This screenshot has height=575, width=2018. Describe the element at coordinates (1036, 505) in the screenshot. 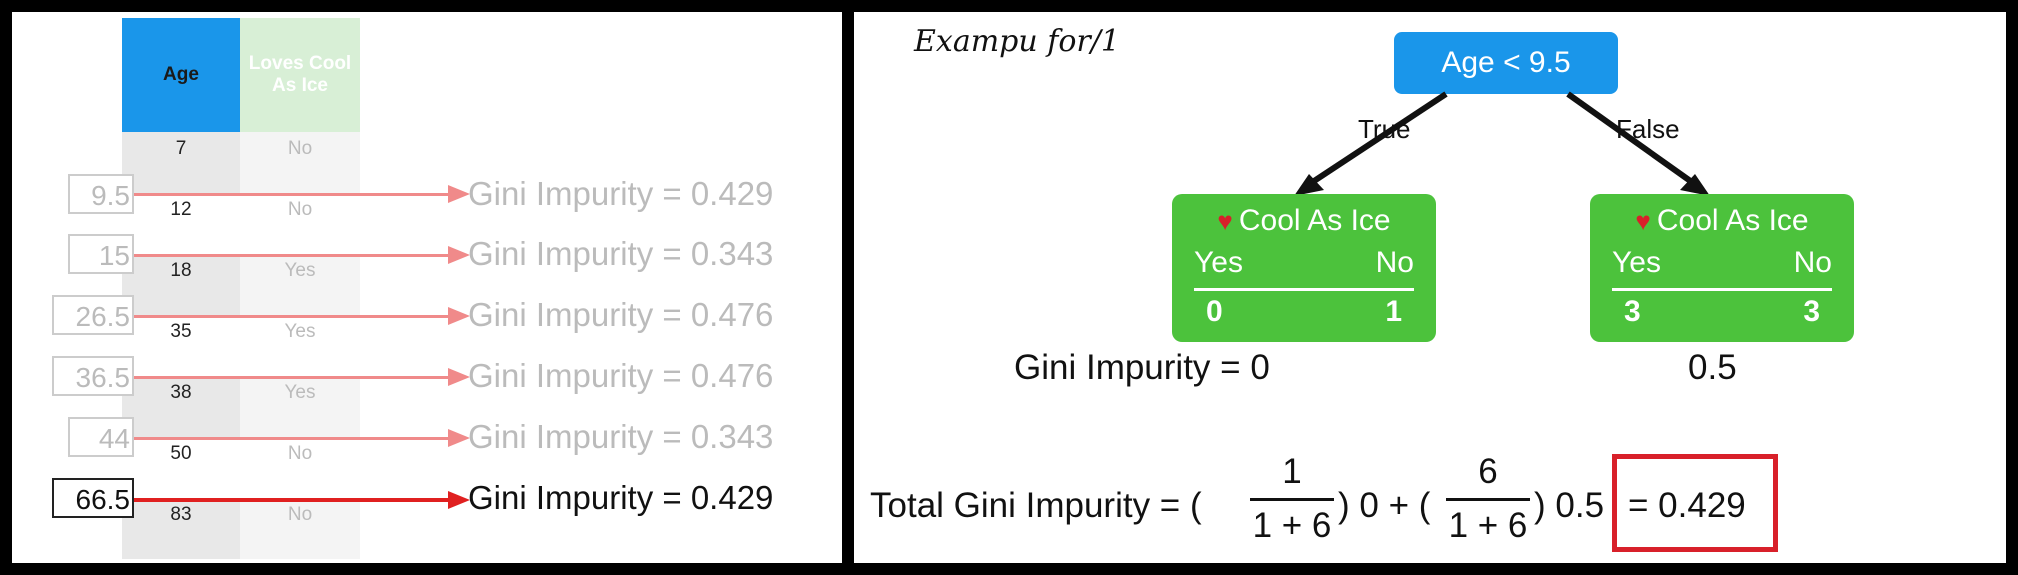

I see `formula-lhs: Total Gini Impurity = (` at that location.